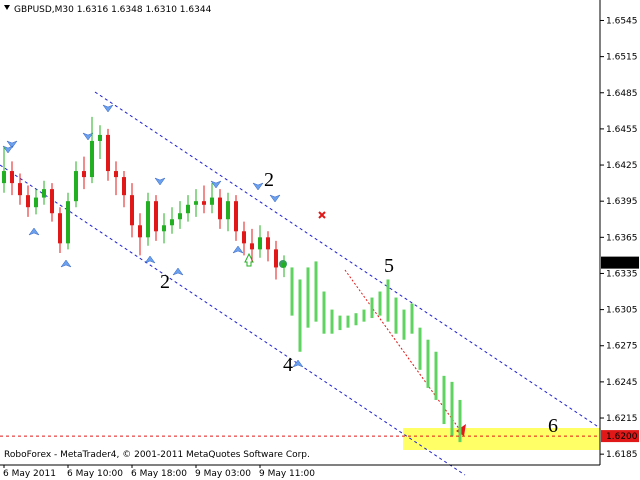 Image resolution: width=640 pixels, height=480 pixels. Describe the element at coordinates (553, 426) in the screenshot. I see `wave-label: 6` at that location.